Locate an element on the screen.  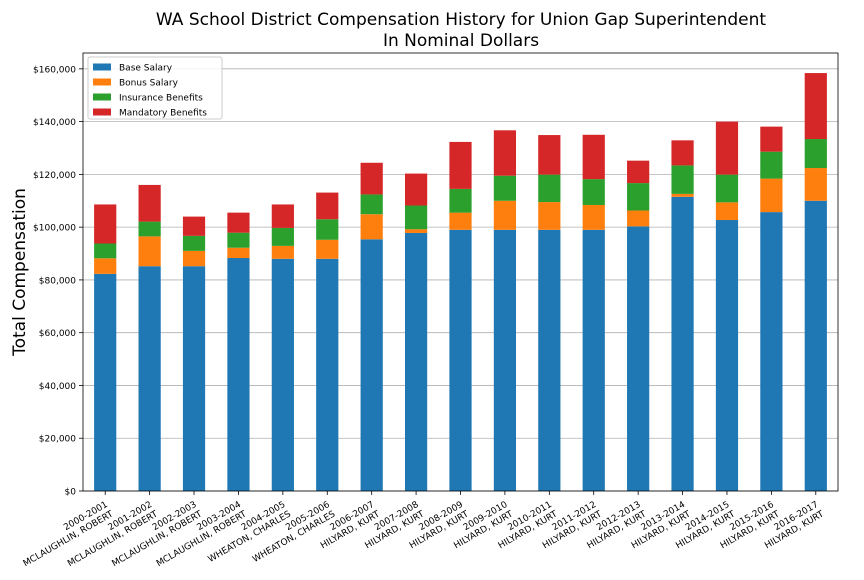
y-tick-label: $140,000 is located at coordinates (54, 123).